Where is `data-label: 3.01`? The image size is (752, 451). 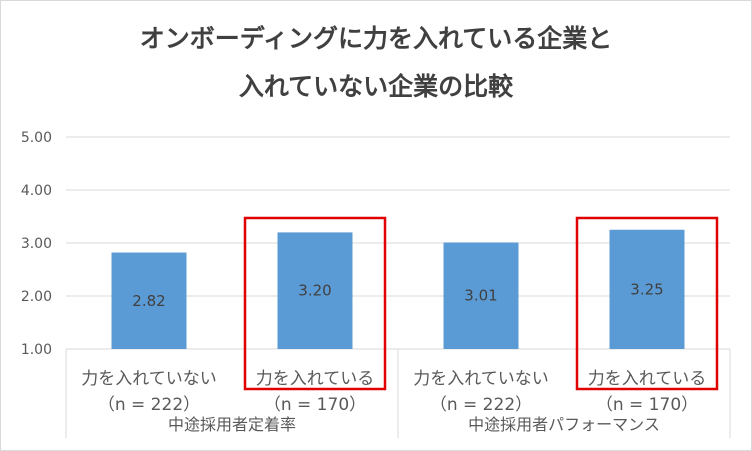
data-label: 3.01 is located at coordinates (480, 296).